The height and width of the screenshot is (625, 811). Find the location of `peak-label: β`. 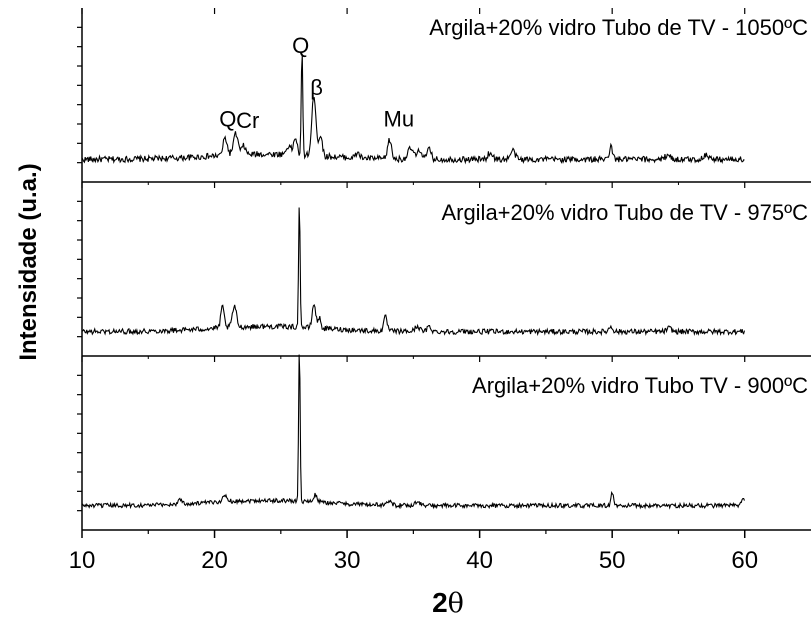

peak-label: β is located at coordinates (316, 87).